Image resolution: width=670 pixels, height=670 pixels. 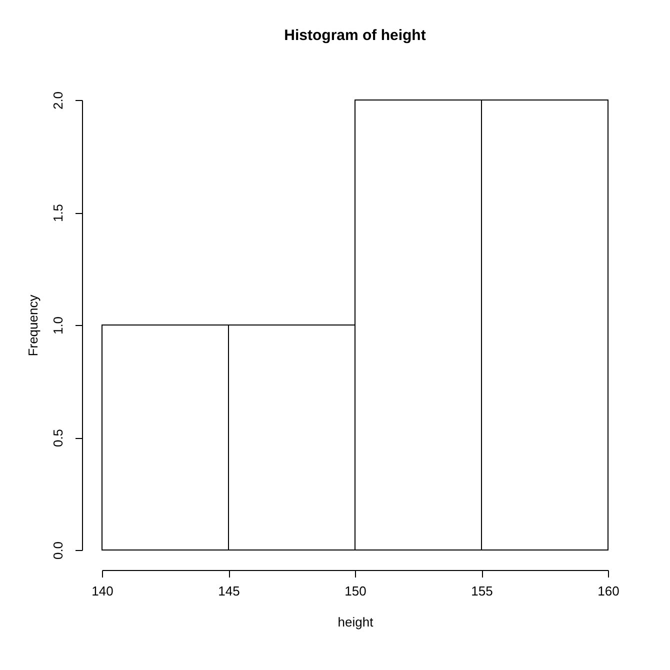 I want to click on y-tick-label: 2.0, so click(x=58, y=100).